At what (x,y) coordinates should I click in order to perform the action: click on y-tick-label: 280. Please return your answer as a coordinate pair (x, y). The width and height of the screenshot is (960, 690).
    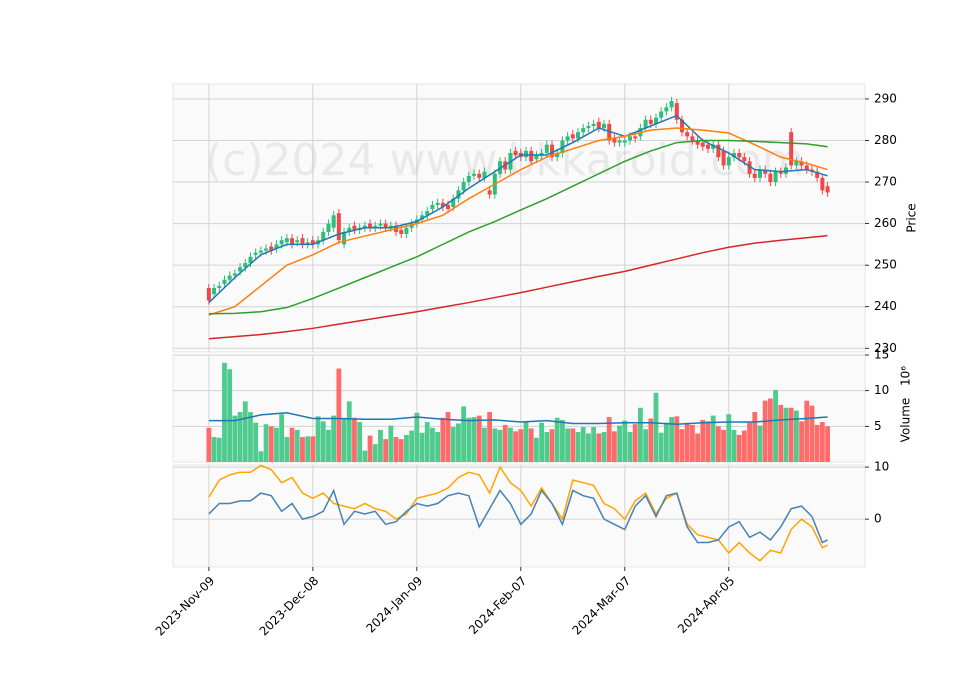
    Looking at the image, I should click on (885, 140).